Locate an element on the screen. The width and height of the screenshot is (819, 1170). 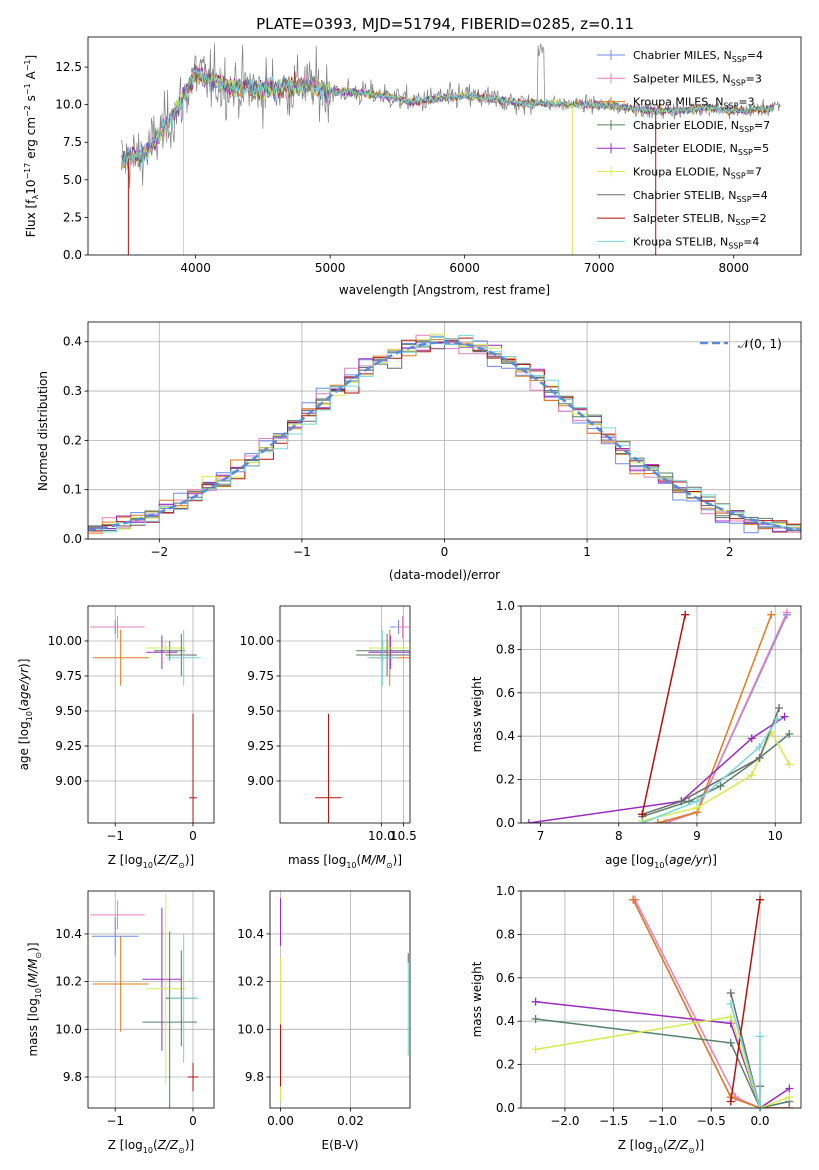
age_vs_Z-ylabel: age [log10(age/yr)] is located at coordinates (25, 715).